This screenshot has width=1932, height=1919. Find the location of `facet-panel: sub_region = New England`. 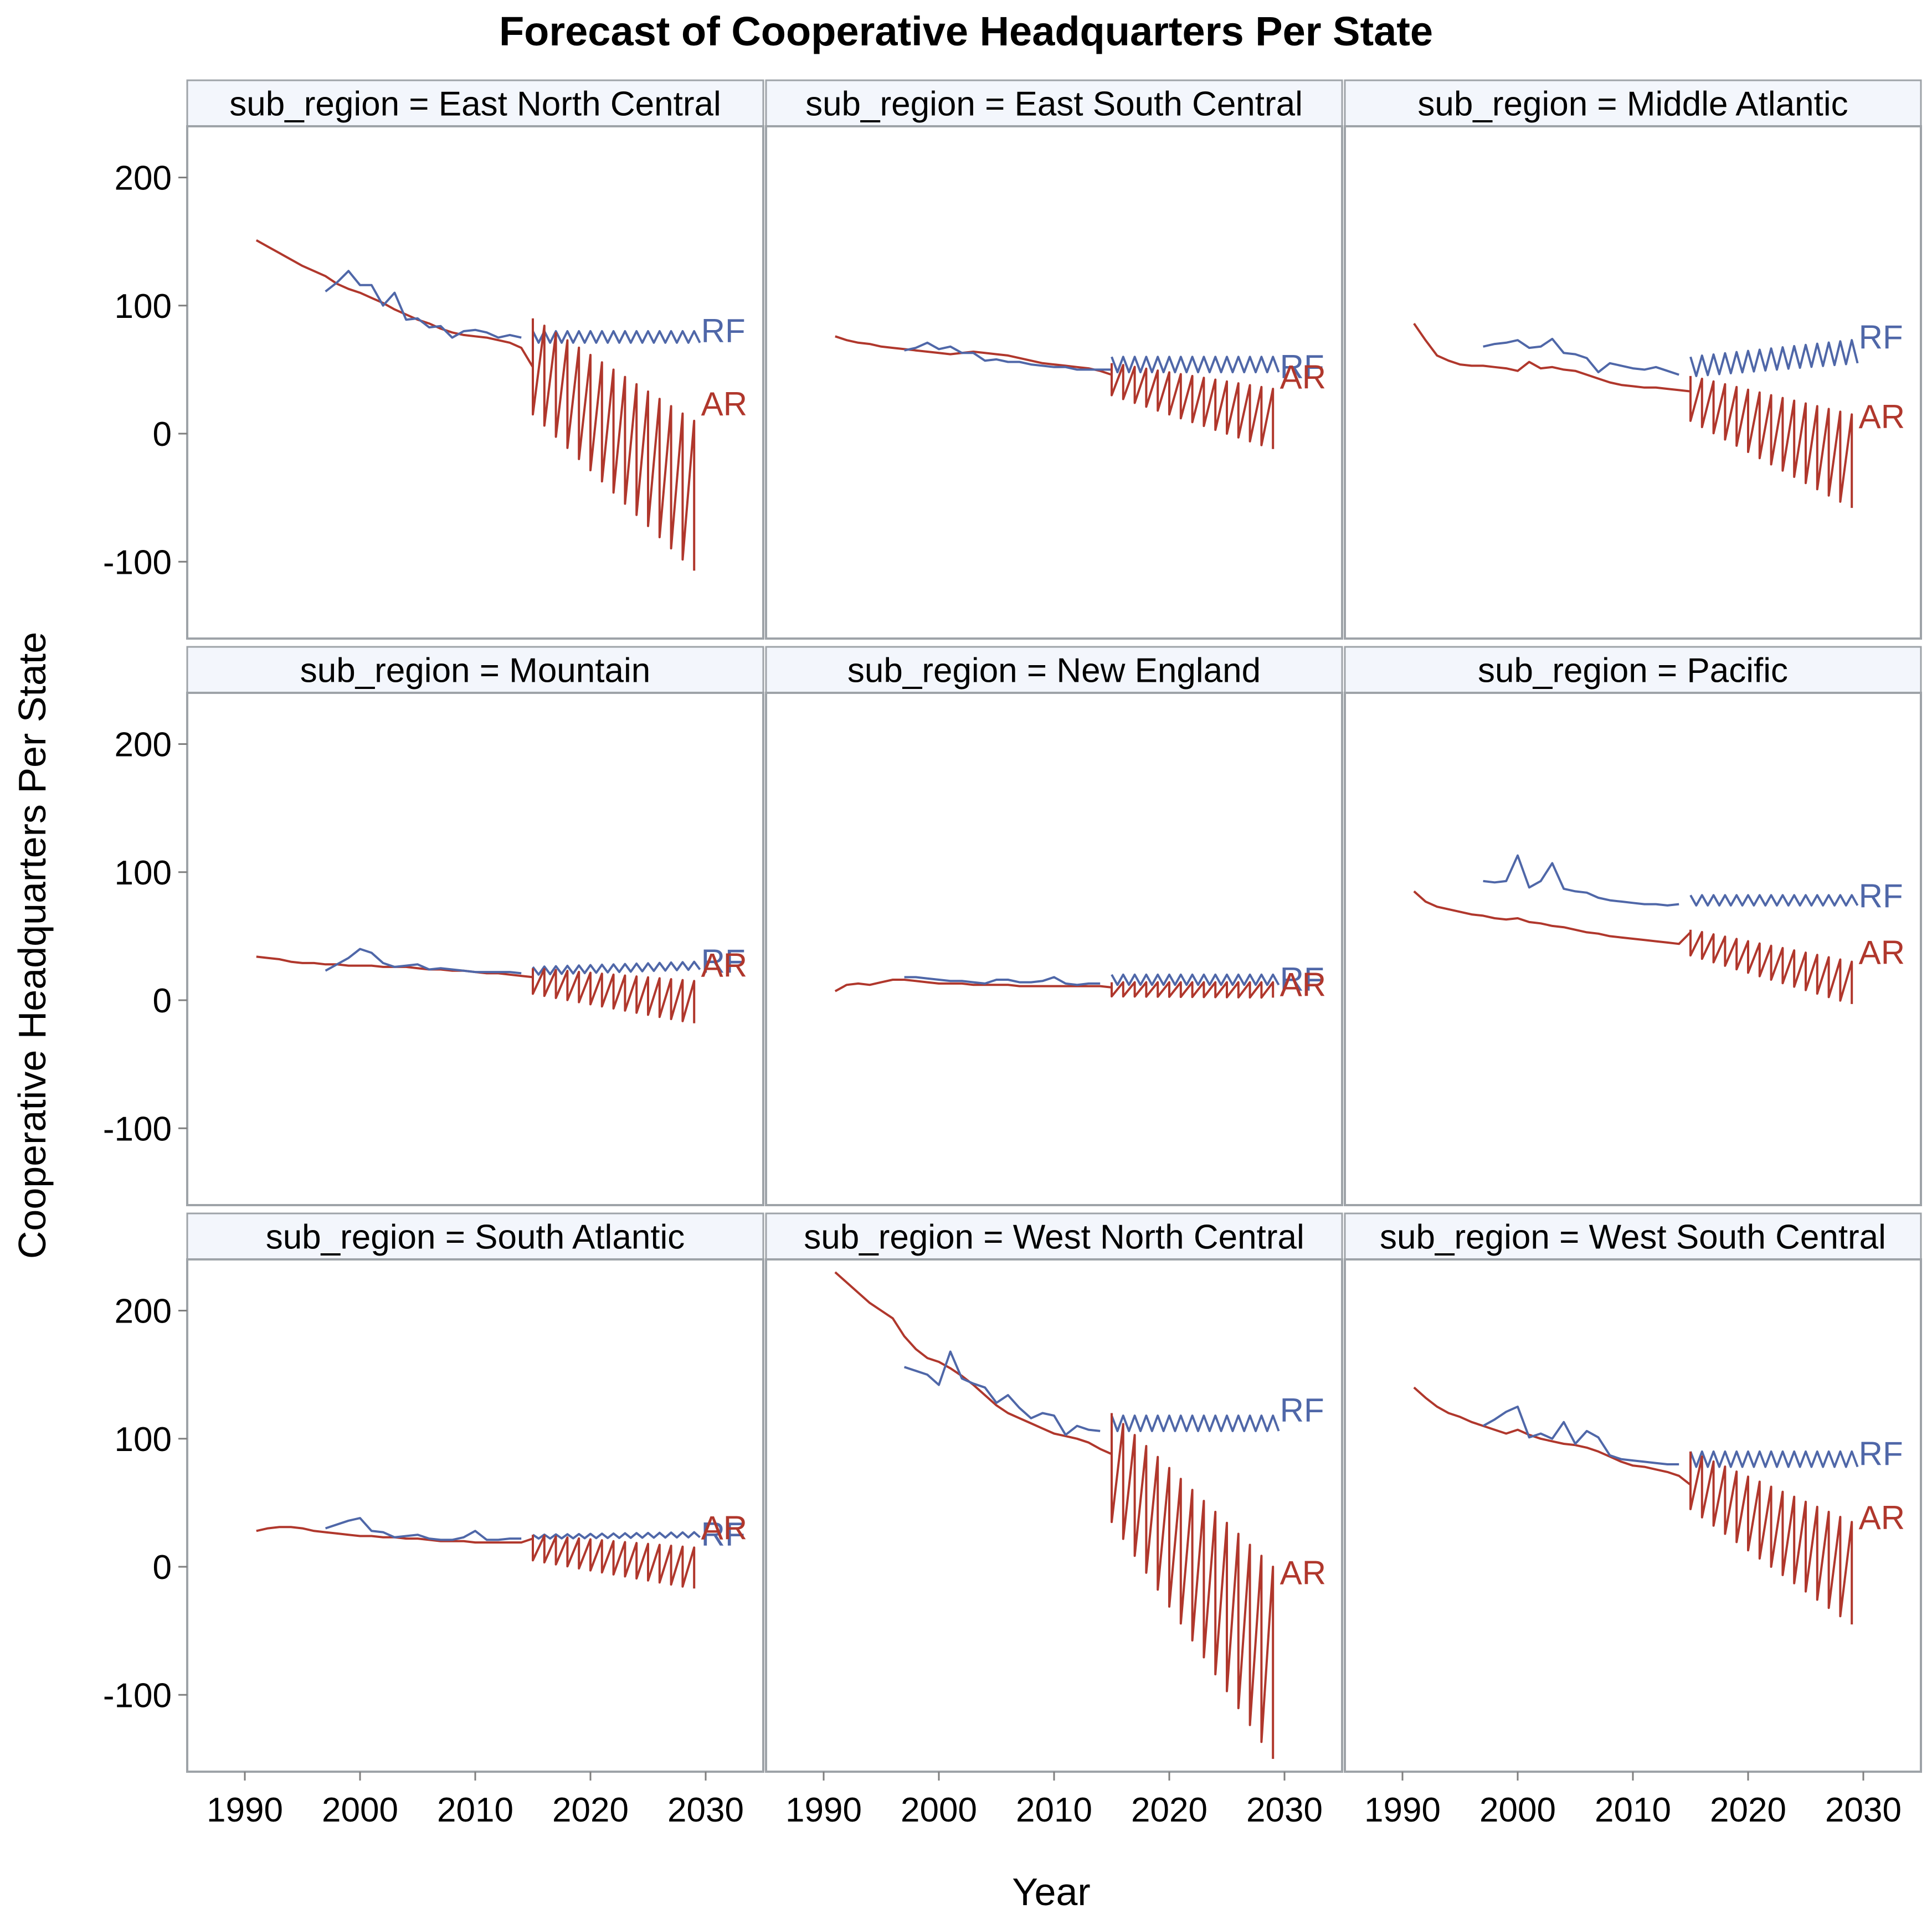

facet-panel: sub_region = New England is located at coordinates (1054, 926).